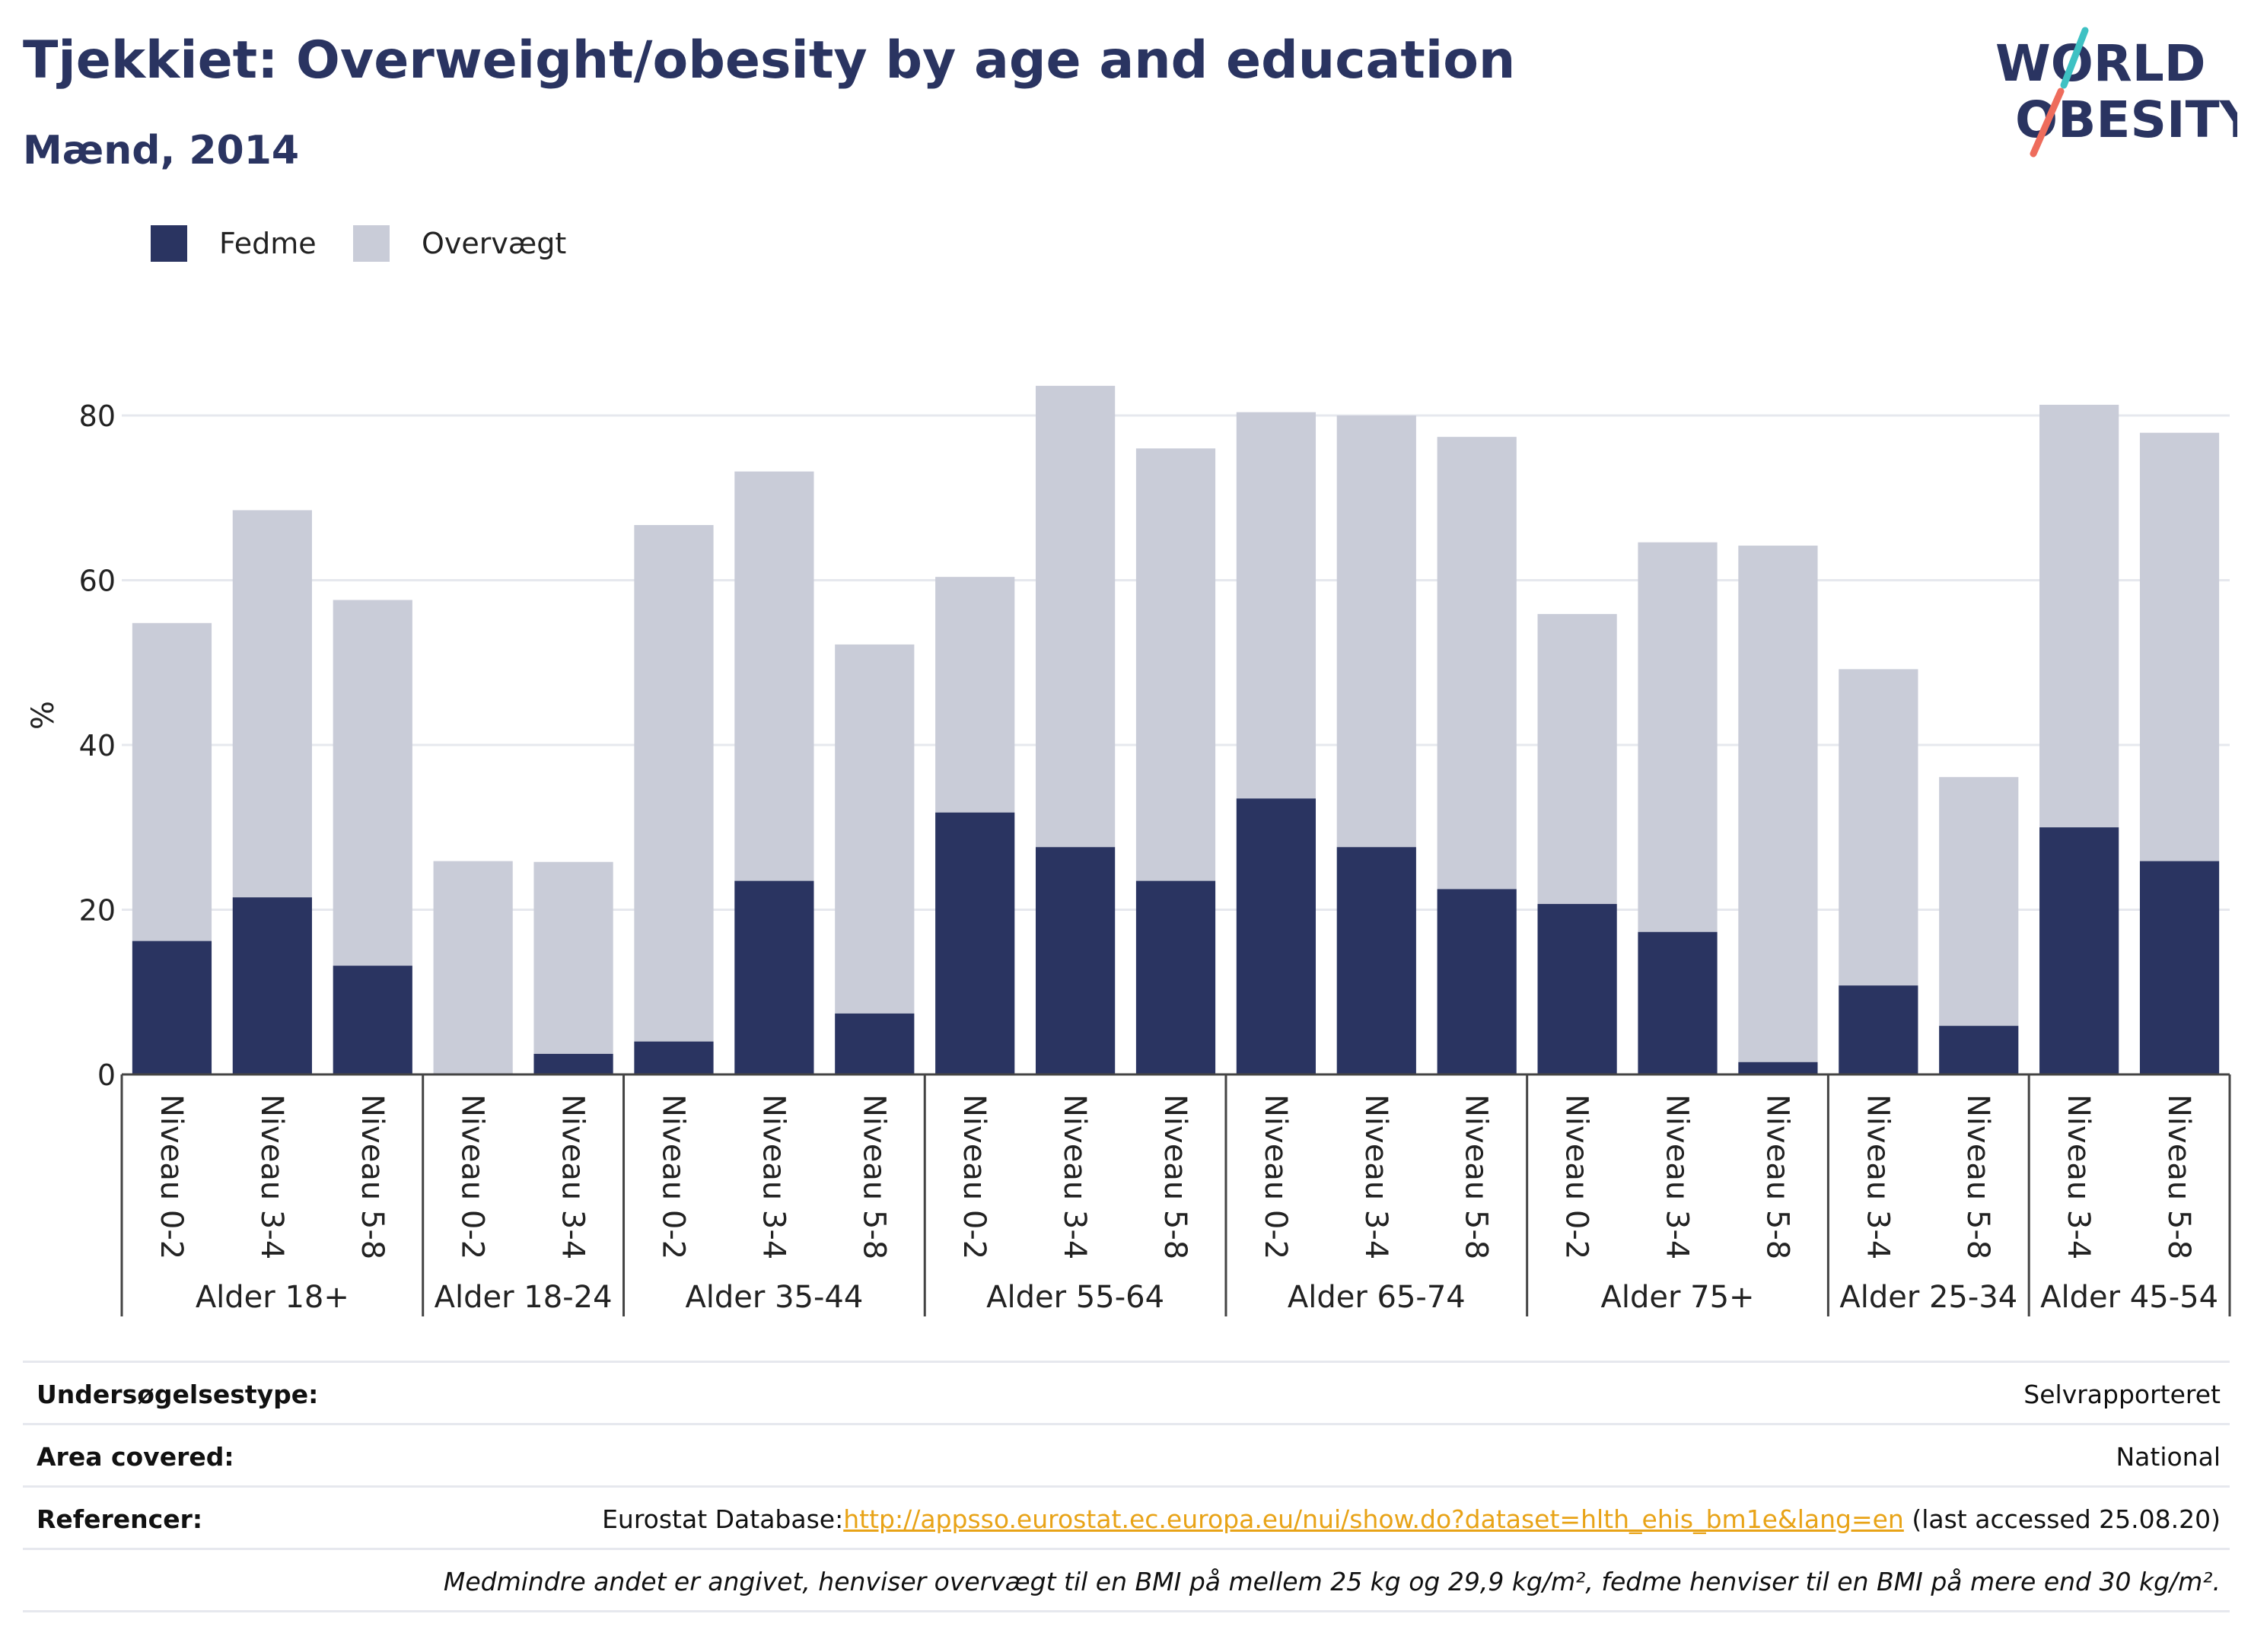  Describe the element at coordinates (2129, 1297) in the screenshot. I see `group-label: Alder 45-54` at that location.